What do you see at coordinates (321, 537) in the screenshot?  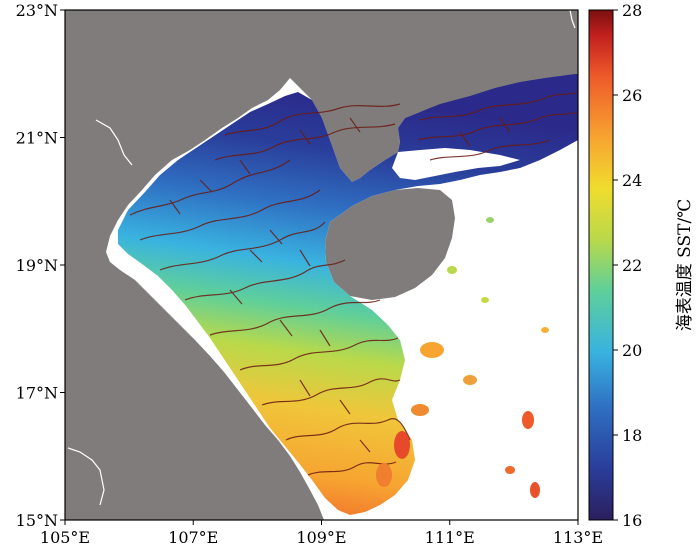 I see `lon-tick-label: 109°E` at bounding box center [321, 537].